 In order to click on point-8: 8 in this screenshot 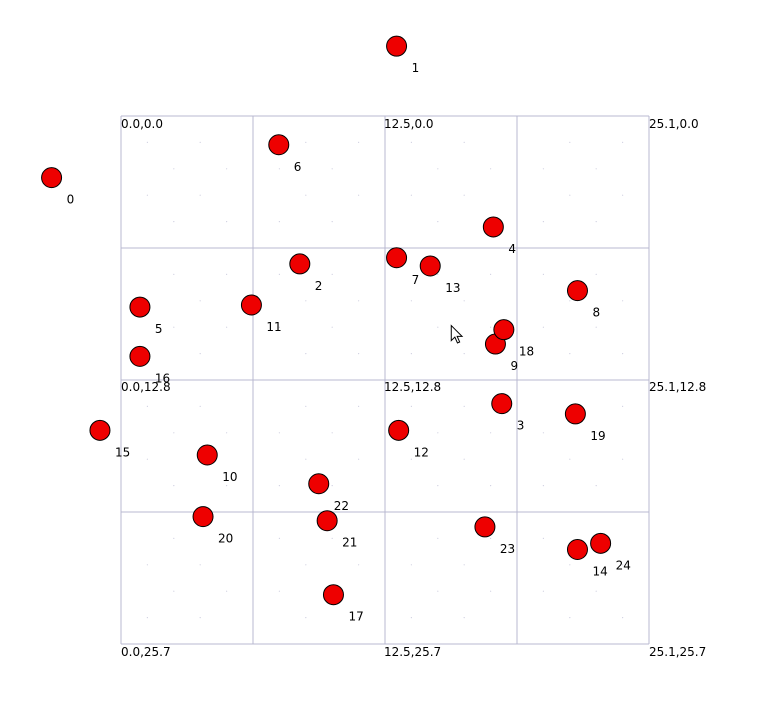, I will do `click(583, 300)`.